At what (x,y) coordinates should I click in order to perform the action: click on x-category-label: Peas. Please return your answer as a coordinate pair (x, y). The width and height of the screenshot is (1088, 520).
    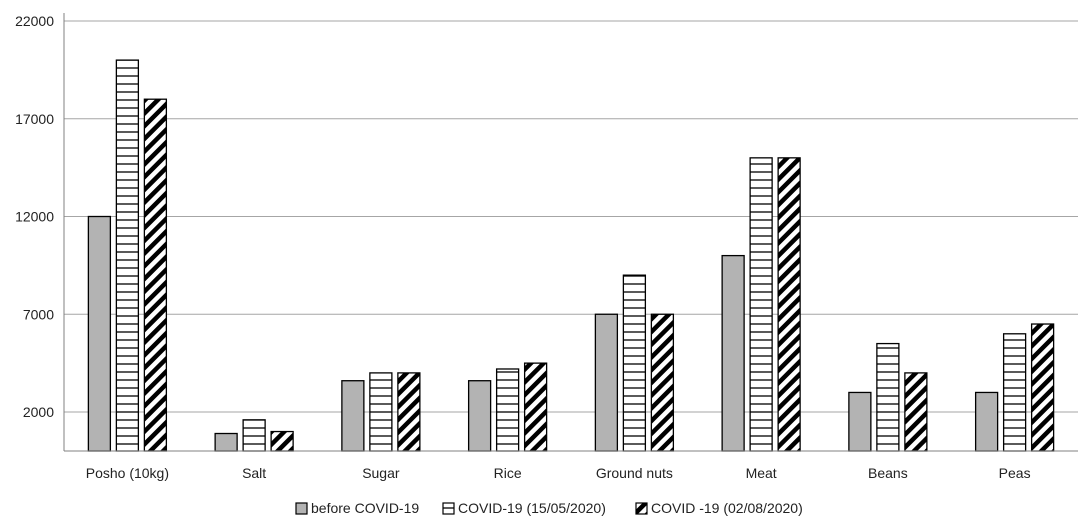
    Looking at the image, I should click on (1015, 473).